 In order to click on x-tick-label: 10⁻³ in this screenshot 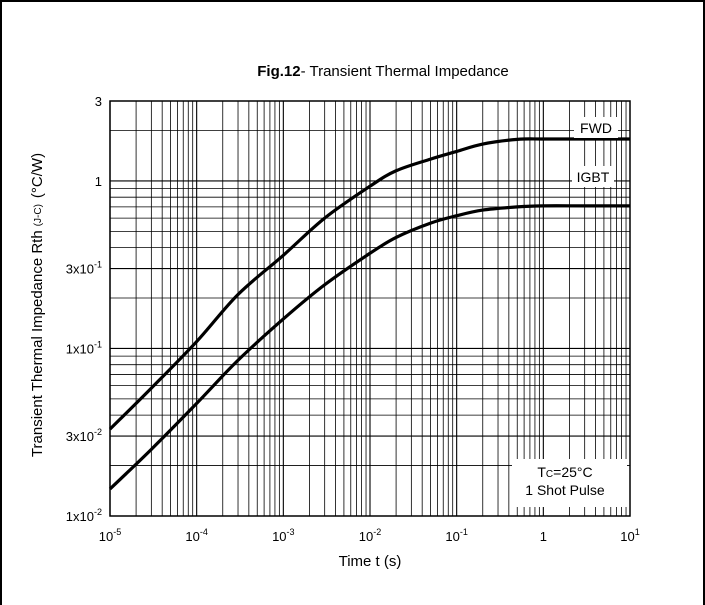, I will do `click(283, 535)`.